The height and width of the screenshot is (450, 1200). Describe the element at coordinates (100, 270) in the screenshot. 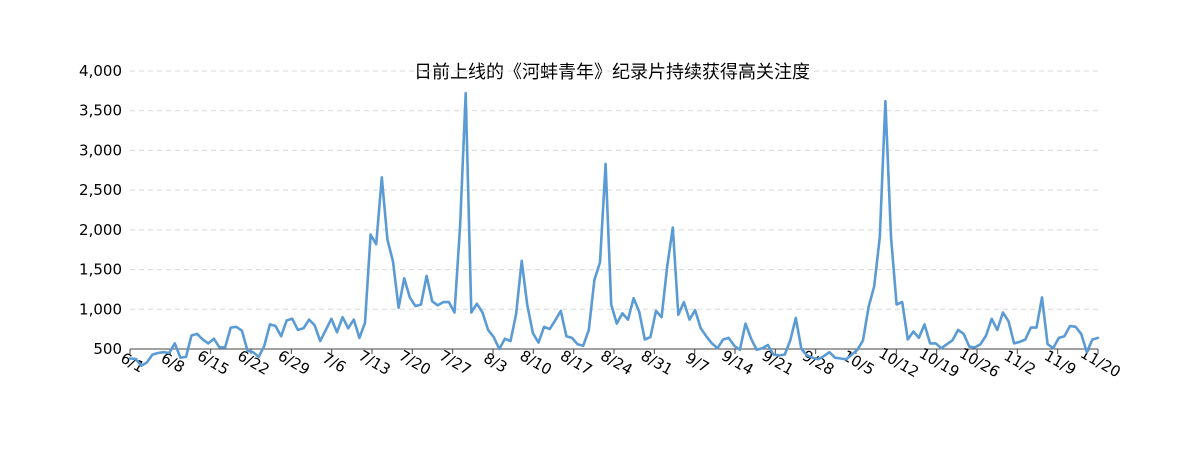

I see `y-tick-label: 1,500` at that location.